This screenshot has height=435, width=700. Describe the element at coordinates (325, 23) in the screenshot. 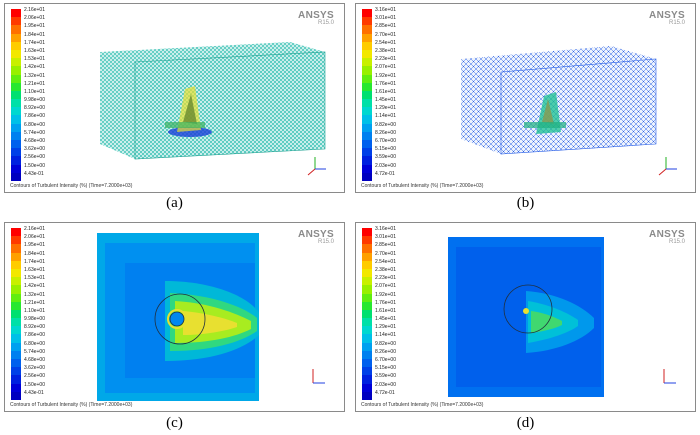

I see `logo-release: R15.0` at that location.